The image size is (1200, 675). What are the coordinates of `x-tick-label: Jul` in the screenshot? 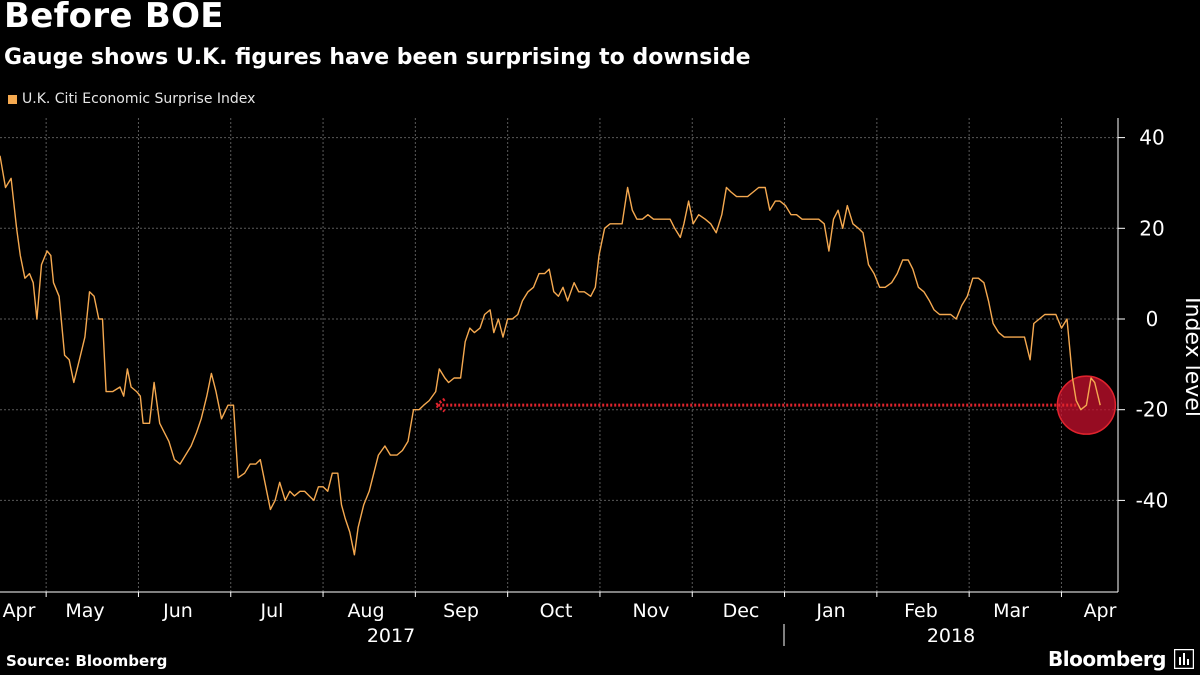 It's located at (272, 611).